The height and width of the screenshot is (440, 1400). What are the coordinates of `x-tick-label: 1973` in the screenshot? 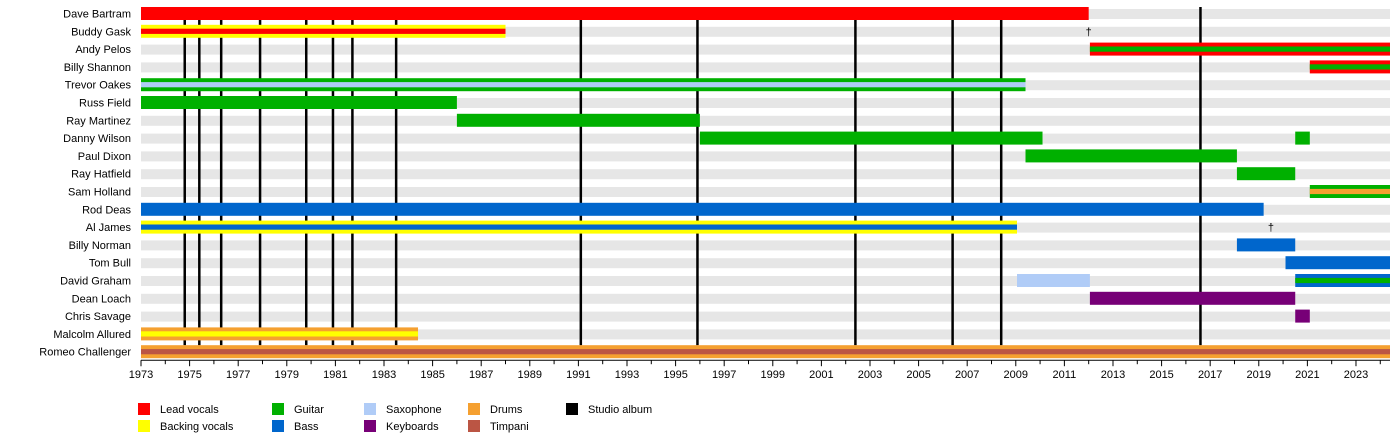 It's located at (141, 375).